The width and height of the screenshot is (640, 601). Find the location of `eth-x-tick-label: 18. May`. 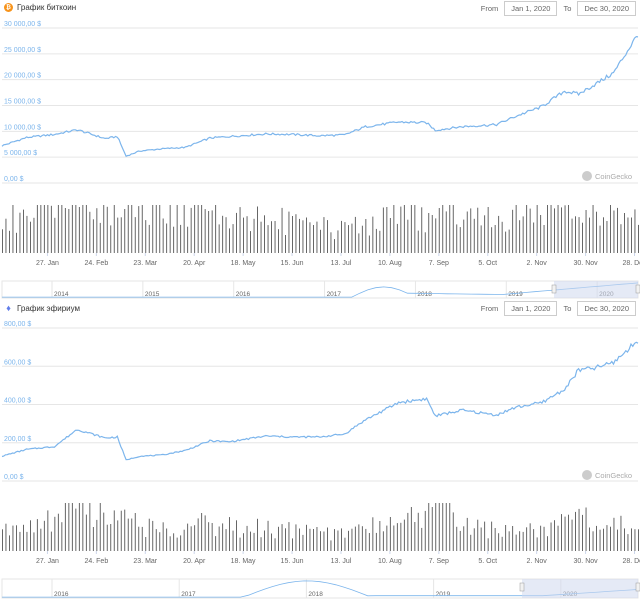

eth-x-tick-label: 18. May is located at coordinates (243, 561).